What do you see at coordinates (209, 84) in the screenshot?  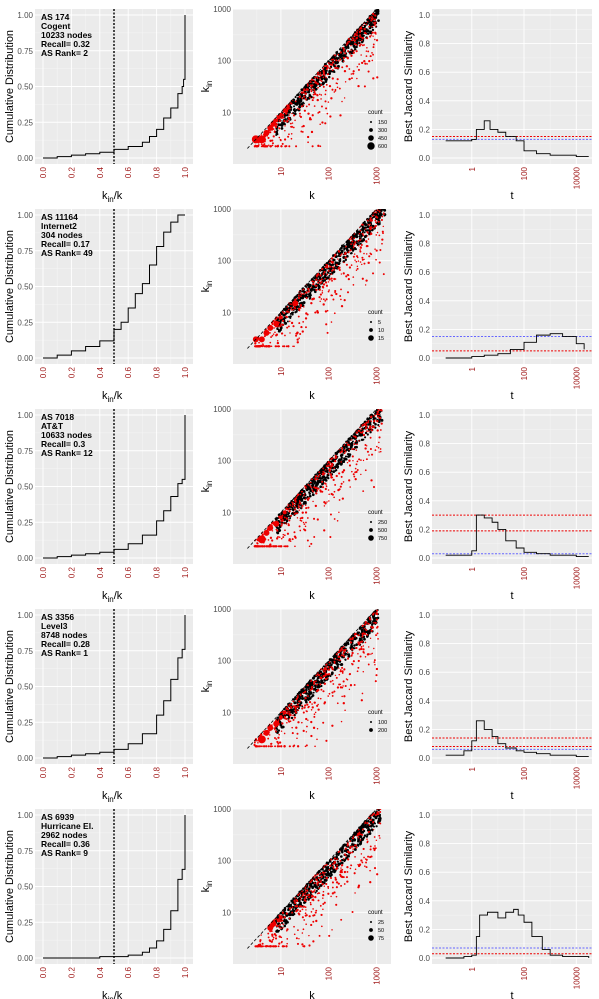 I see `scatter-y-axis-title-sub: in` at bounding box center [209, 84].